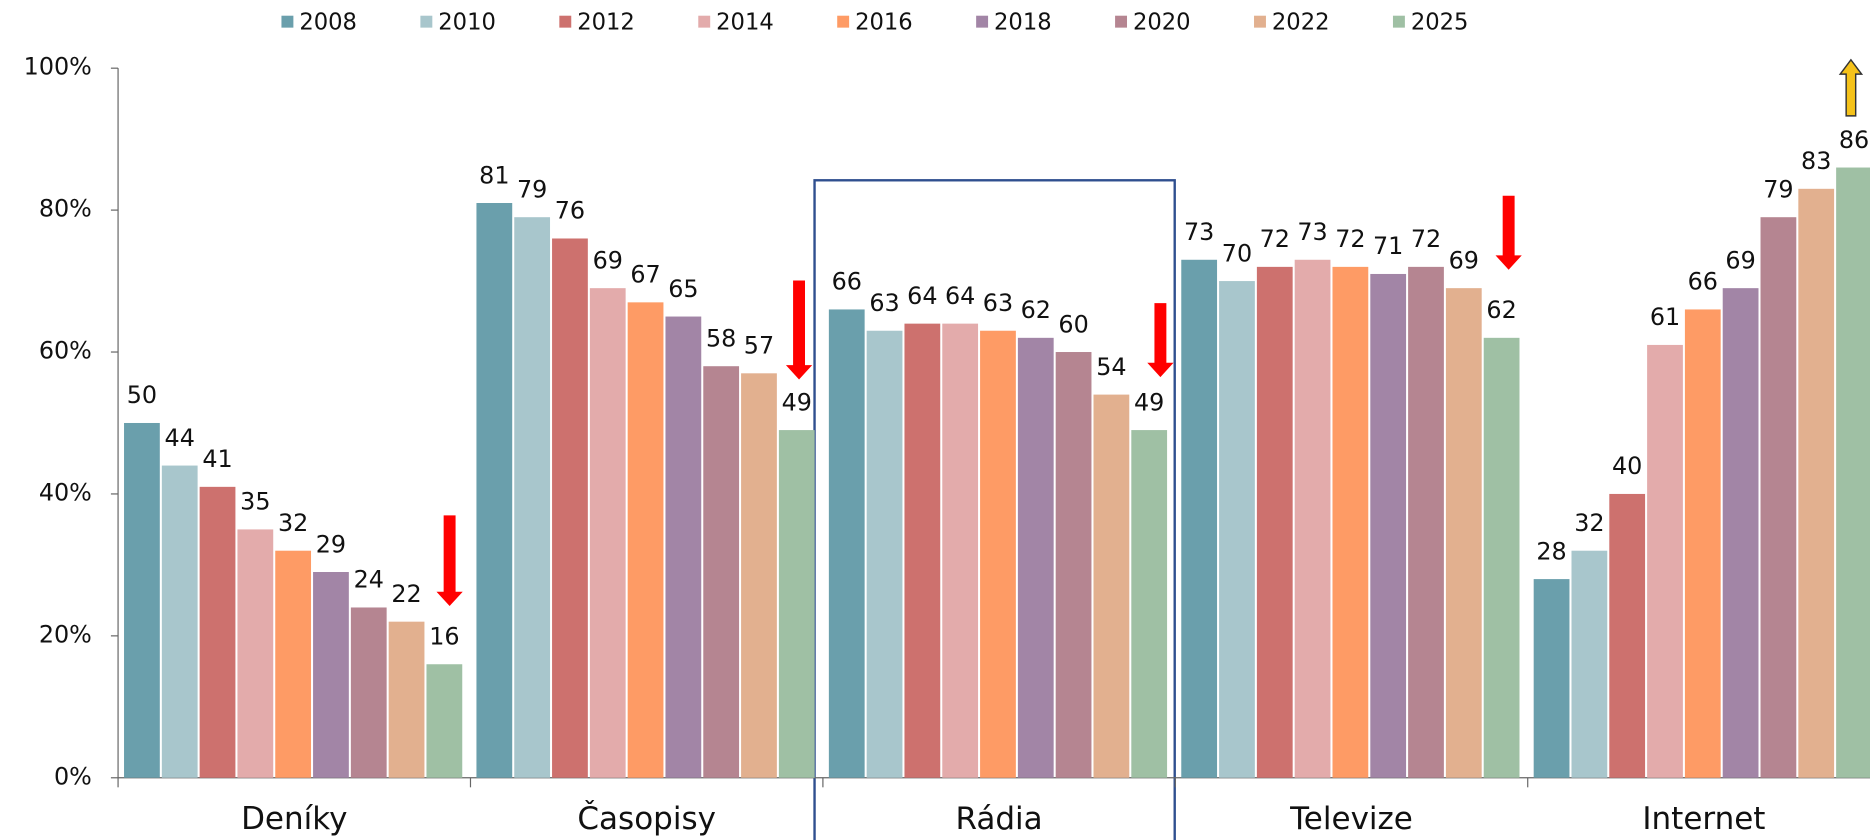 This screenshot has height=840, width=1870. Describe the element at coordinates (142, 395) in the screenshot. I see `data-label: 50` at that location.